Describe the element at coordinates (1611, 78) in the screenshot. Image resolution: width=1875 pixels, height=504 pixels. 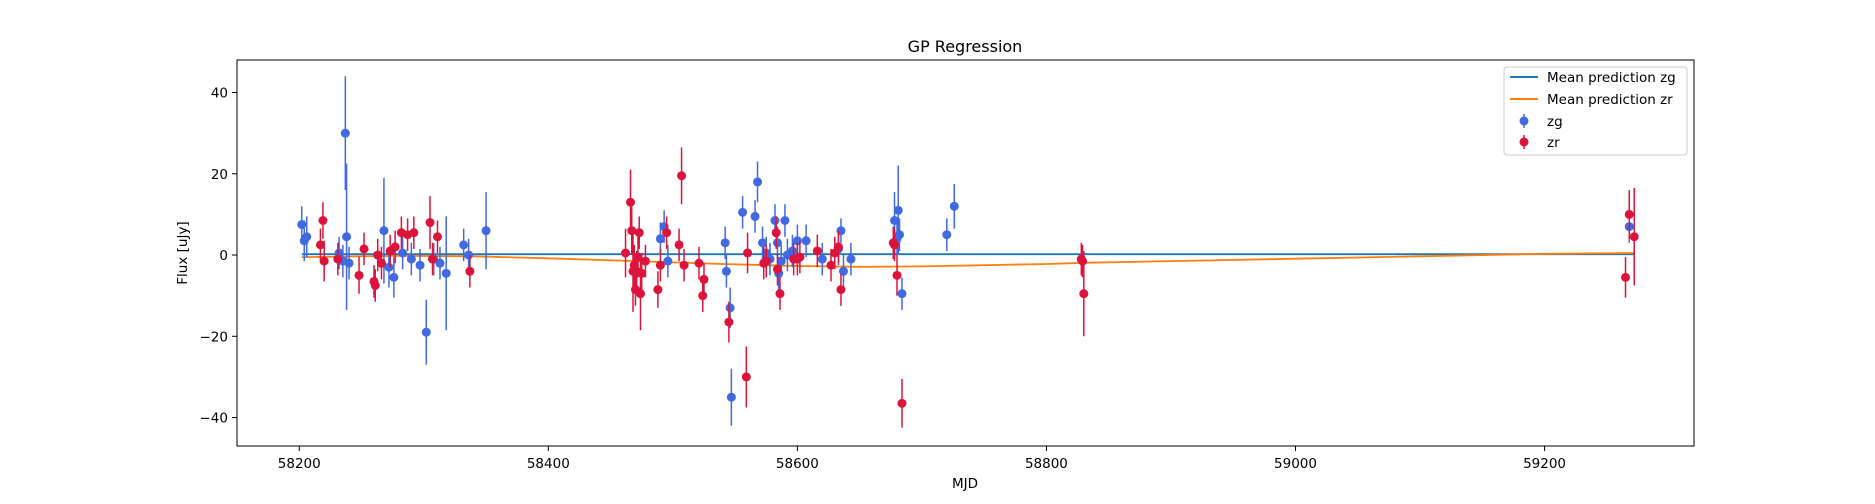
I see `legend-label-zg-line: Mean prediction zg` at that location.